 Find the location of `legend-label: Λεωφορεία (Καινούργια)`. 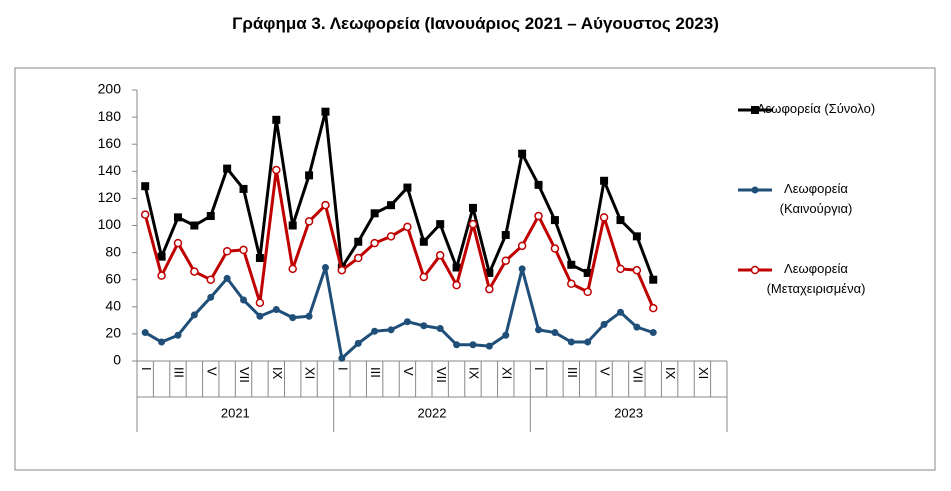

legend-label: Λεωφορεία (Καινούργια) is located at coordinates (816, 198).